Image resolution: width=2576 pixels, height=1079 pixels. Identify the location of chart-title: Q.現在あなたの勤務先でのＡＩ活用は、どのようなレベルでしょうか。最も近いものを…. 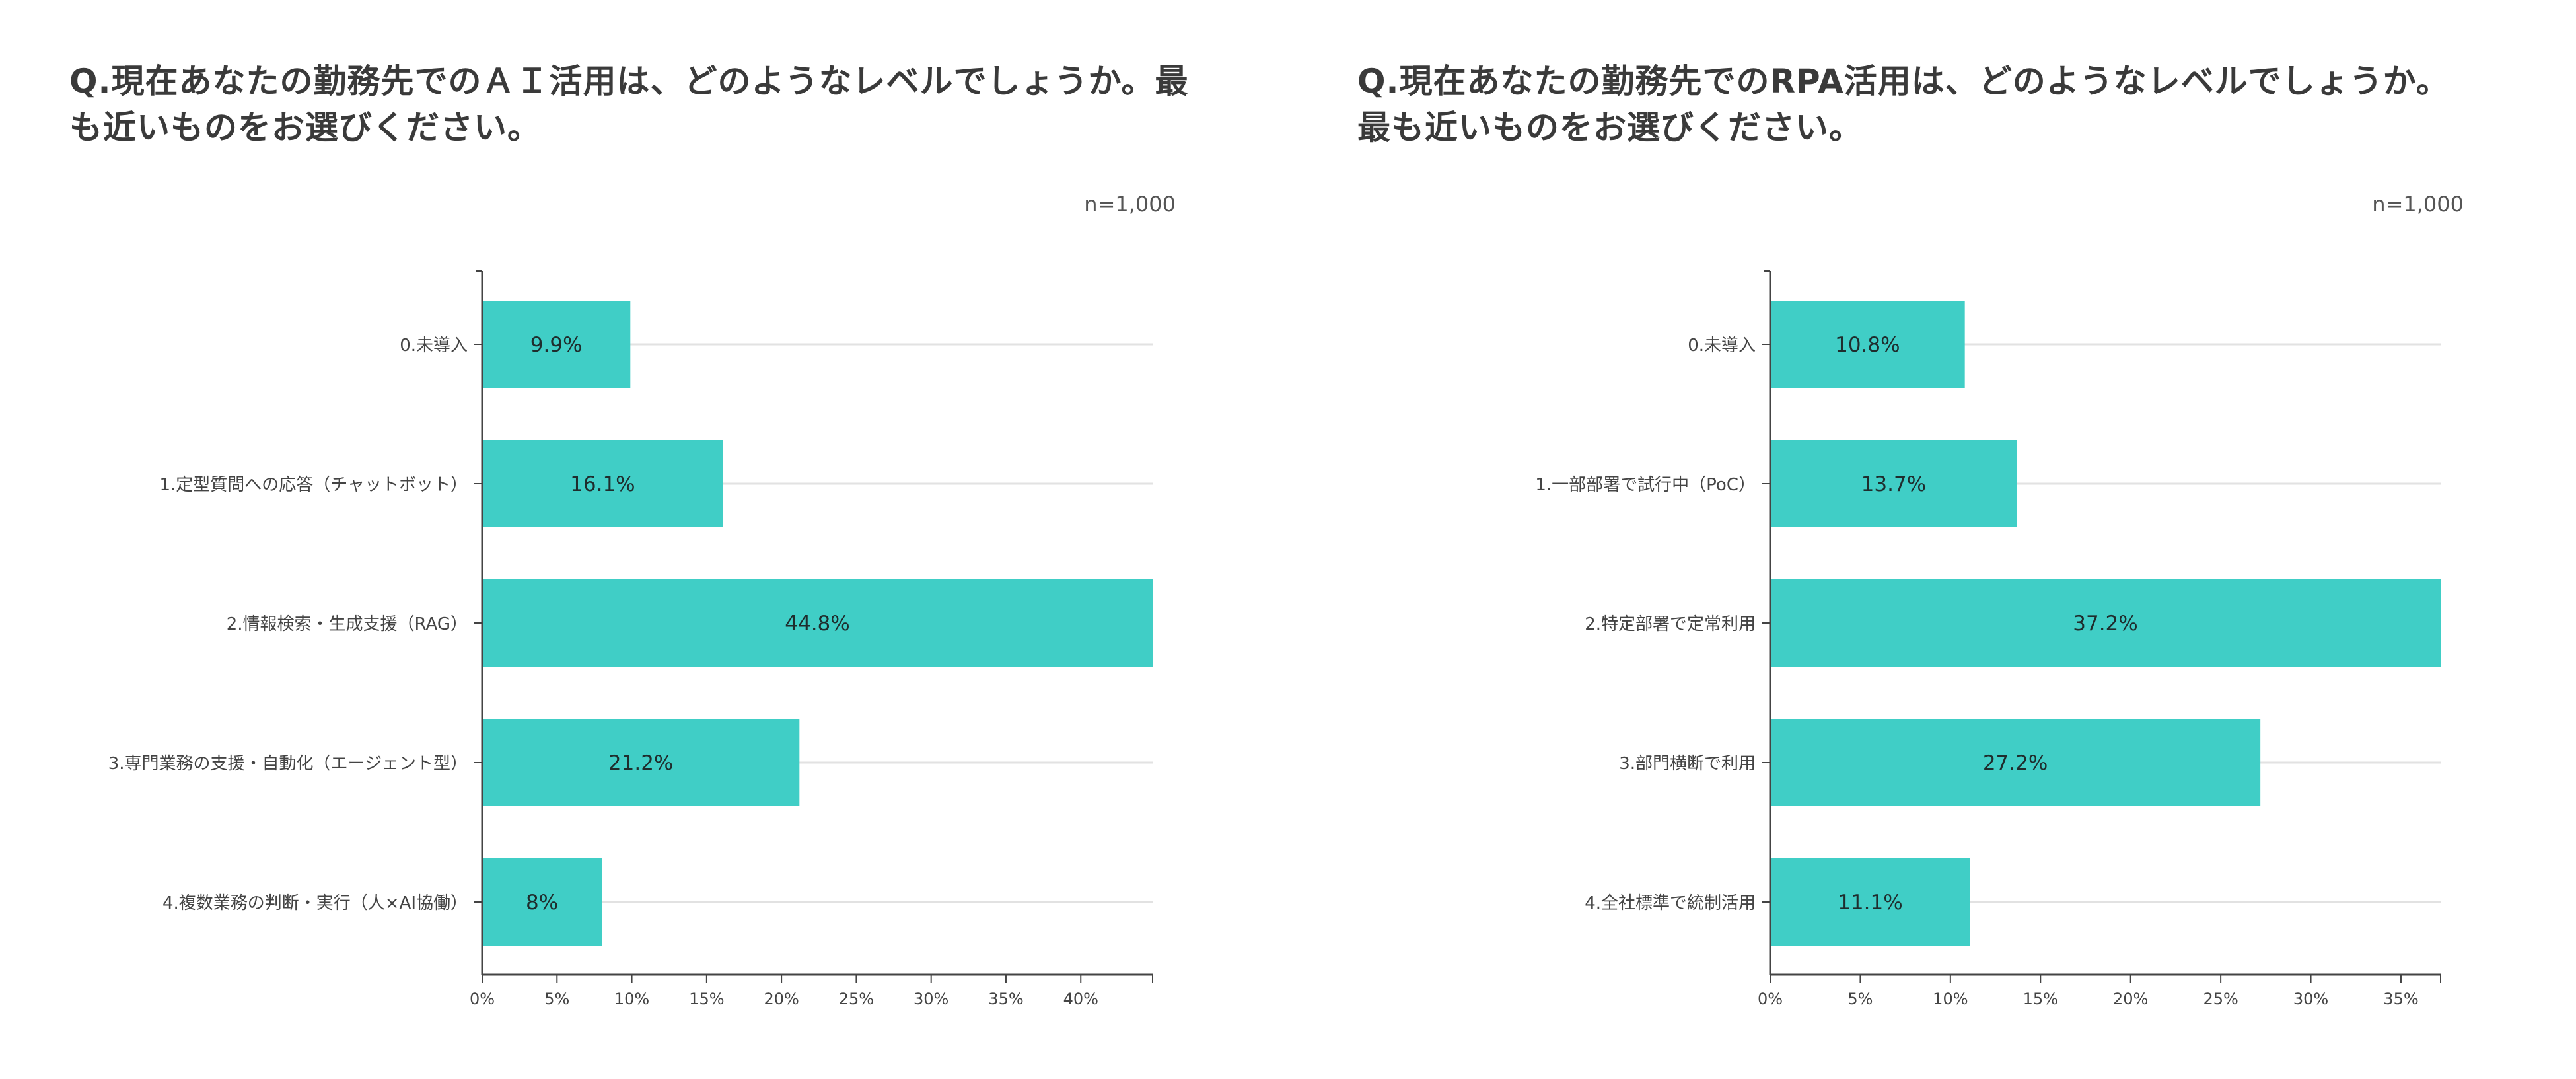
(629, 104).